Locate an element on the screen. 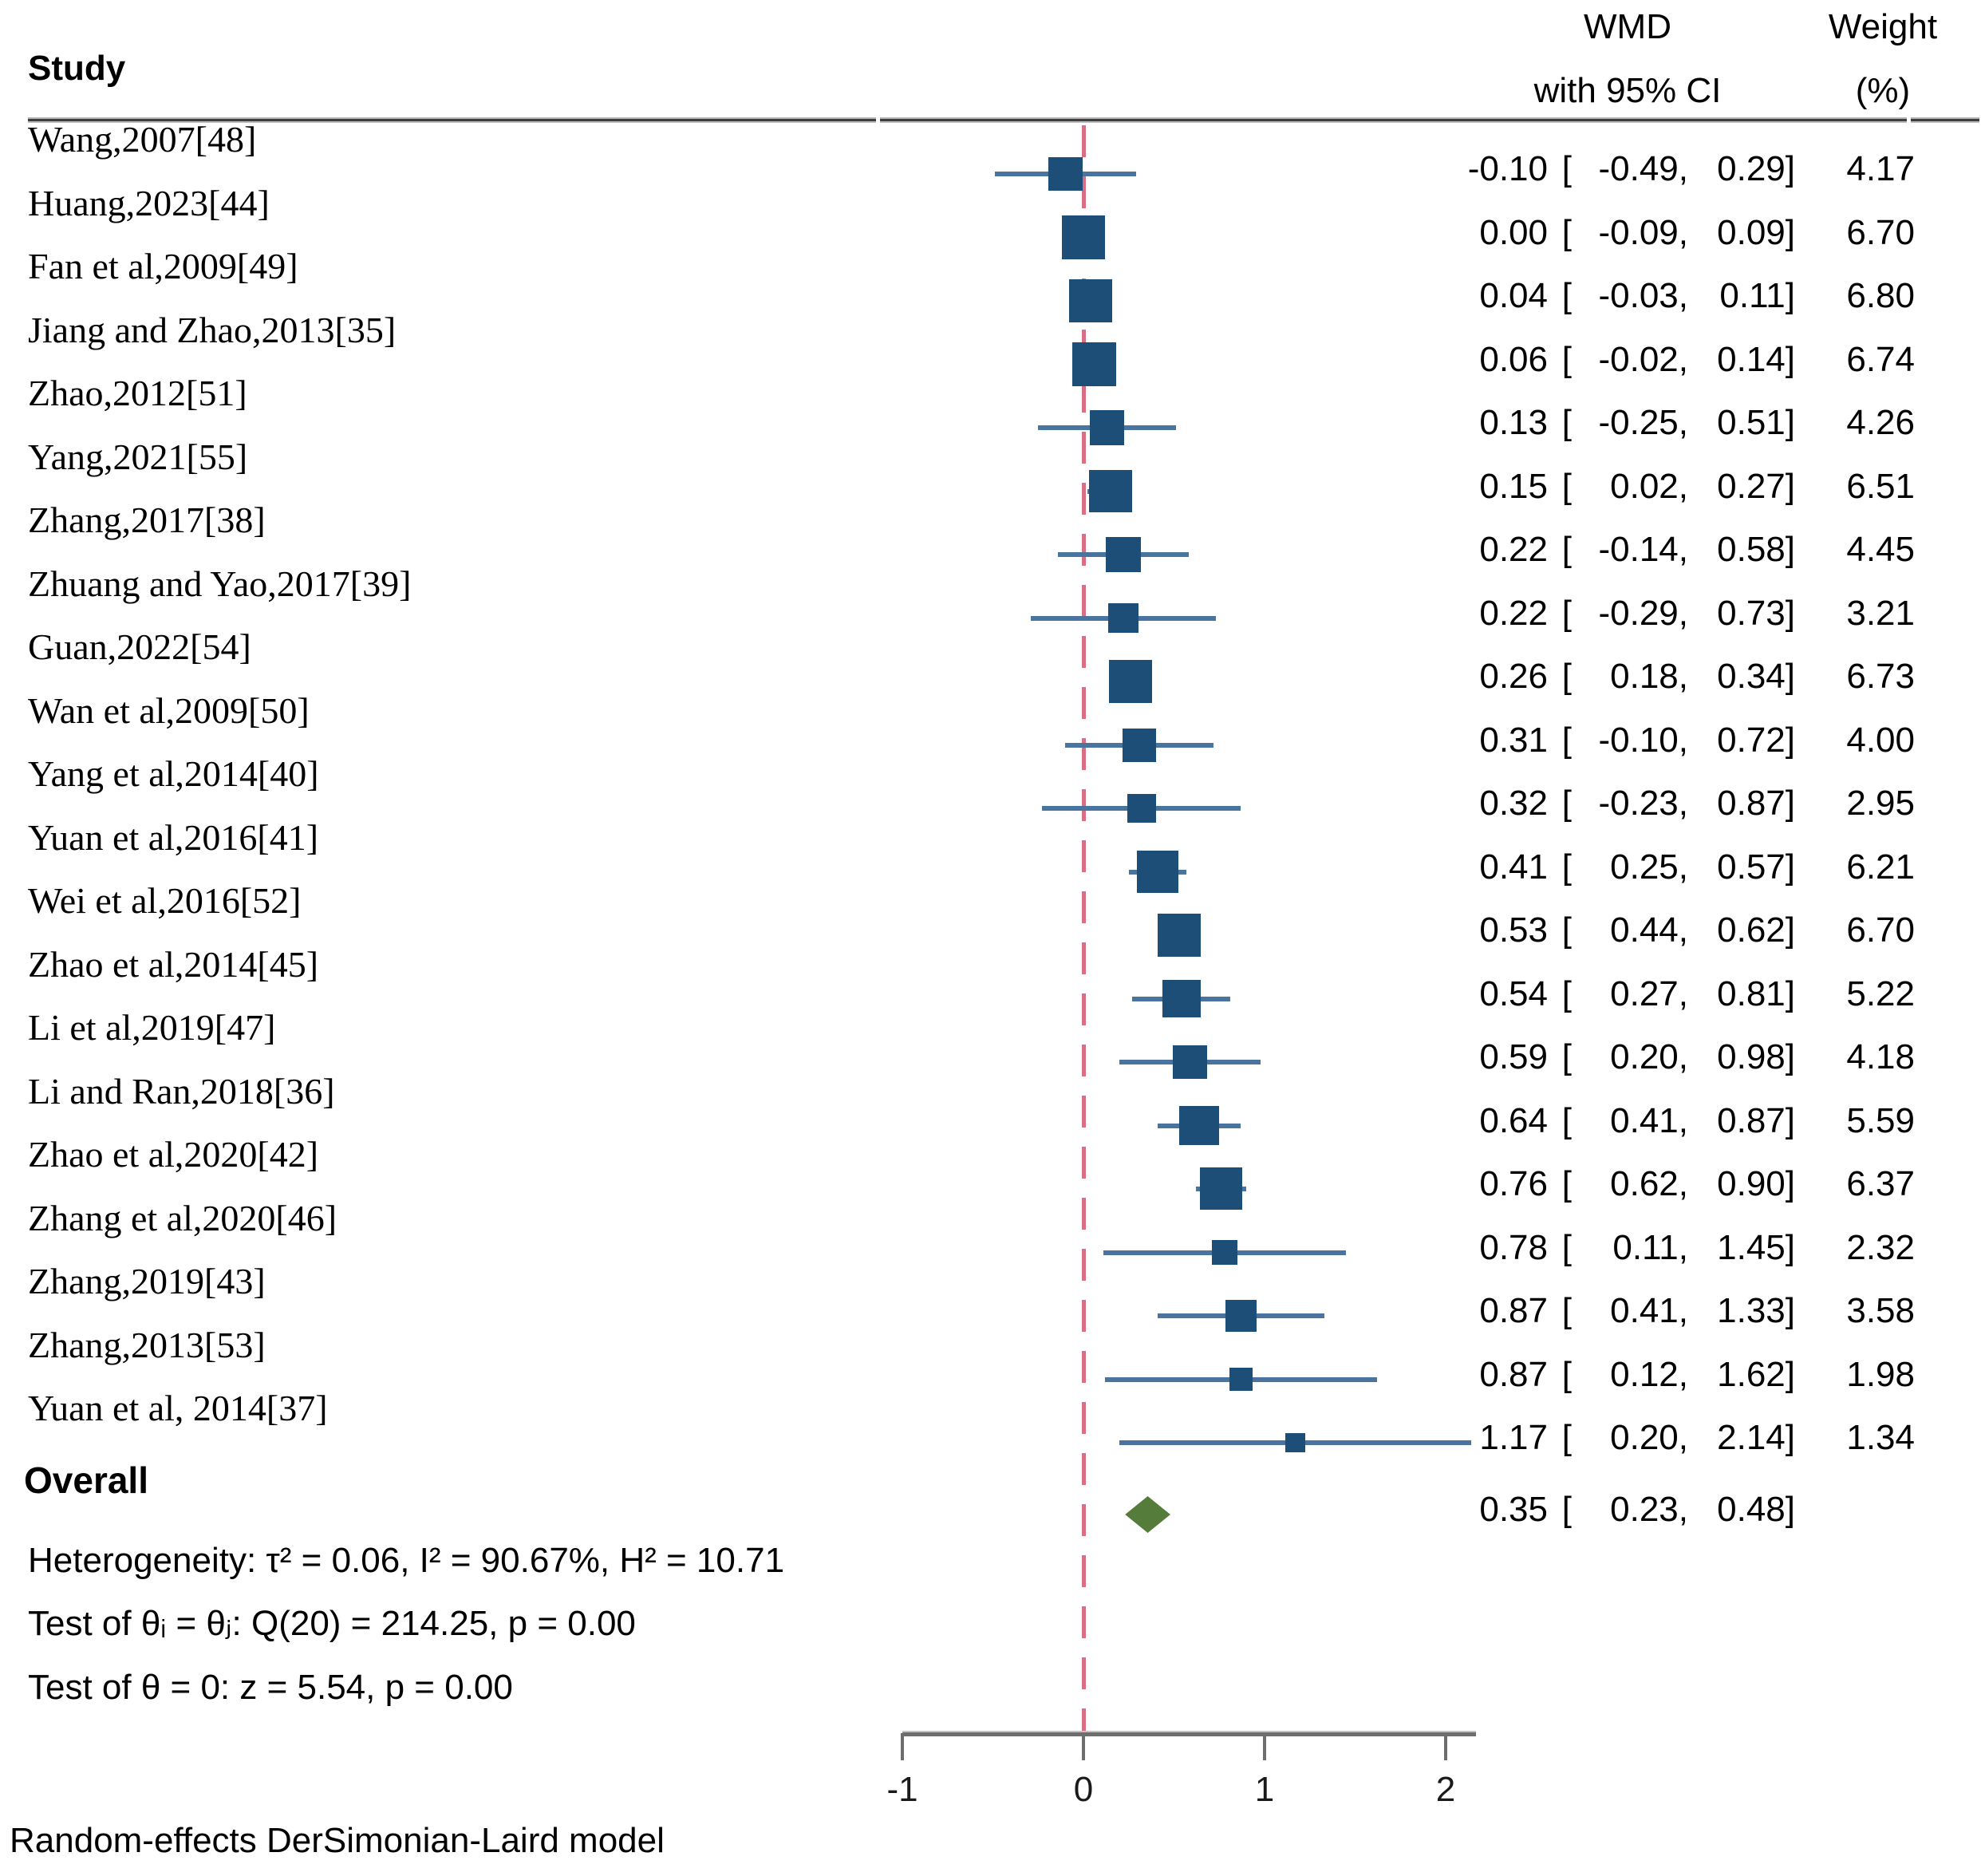 The width and height of the screenshot is (1981, 1876). x-axis-tick-label: 1 is located at coordinates (1264, 1789).